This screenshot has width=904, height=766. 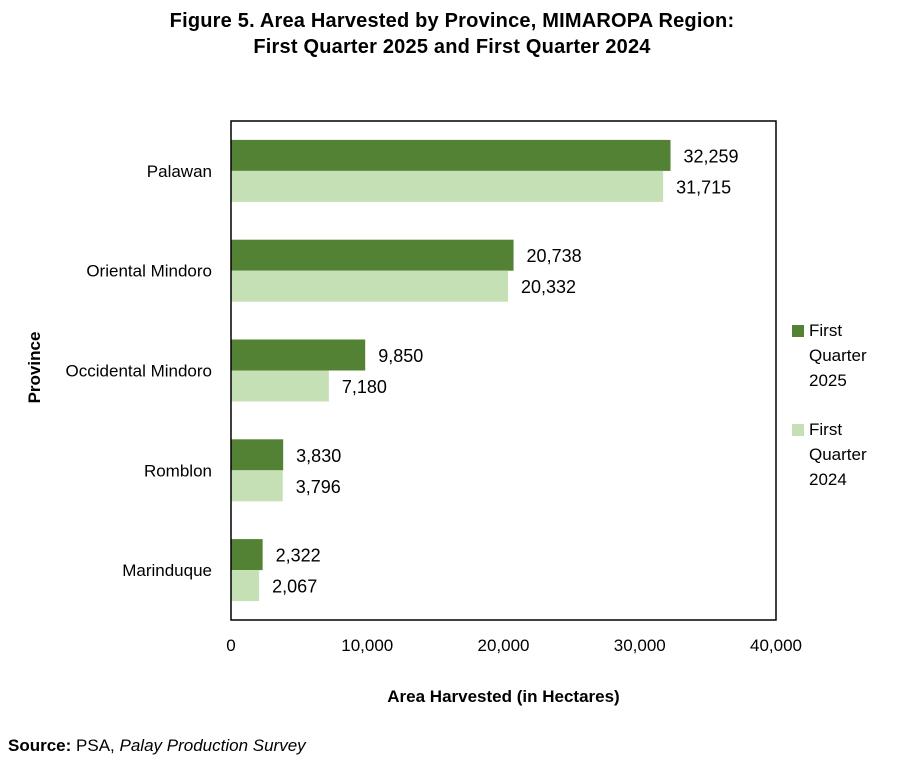 I want to click on x-tick-label-4: 40,000, so click(x=776, y=645).